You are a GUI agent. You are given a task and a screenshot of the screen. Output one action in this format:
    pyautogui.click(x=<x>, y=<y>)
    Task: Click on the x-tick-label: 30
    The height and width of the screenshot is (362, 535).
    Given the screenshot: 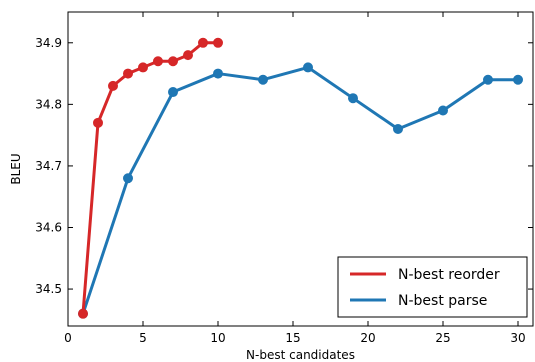 What is the action you would take?
    pyautogui.click(x=517, y=338)
    